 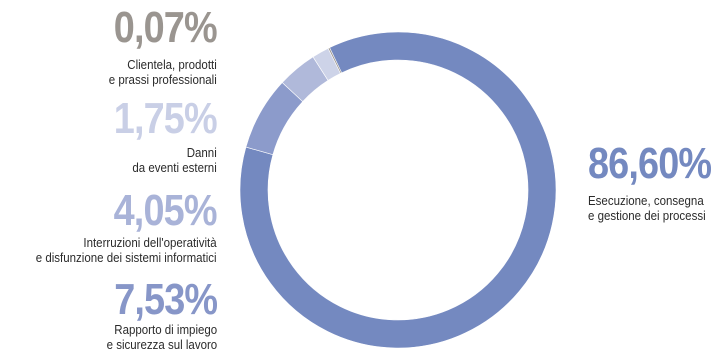 What do you see at coordinates (166, 118) in the screenshot?
I see `slice-value-danni: 1,75%` at bounding box center [166, 118].